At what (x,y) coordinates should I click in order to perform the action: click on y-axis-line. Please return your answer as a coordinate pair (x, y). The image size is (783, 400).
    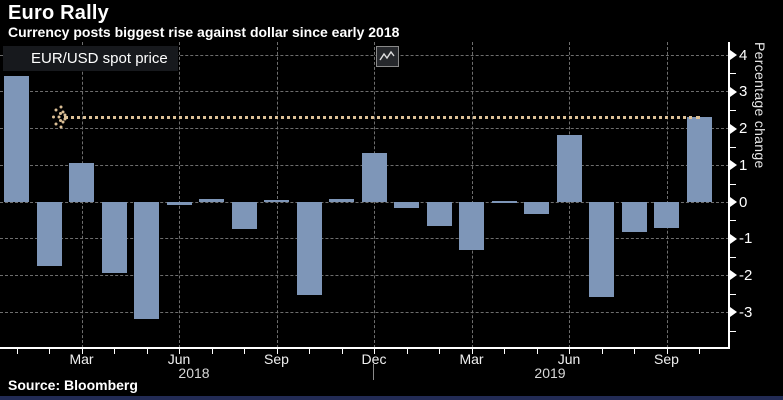
    Looking at the image, I should click on (729, 195).